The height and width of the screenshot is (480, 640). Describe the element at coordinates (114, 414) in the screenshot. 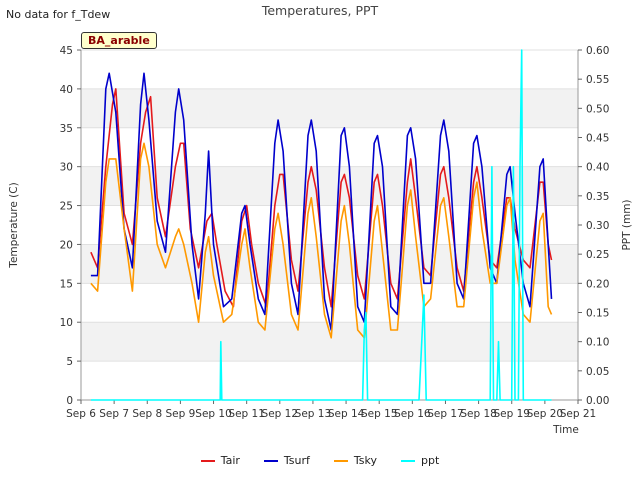

I see `x-tick-label: Sep 7` at that location.